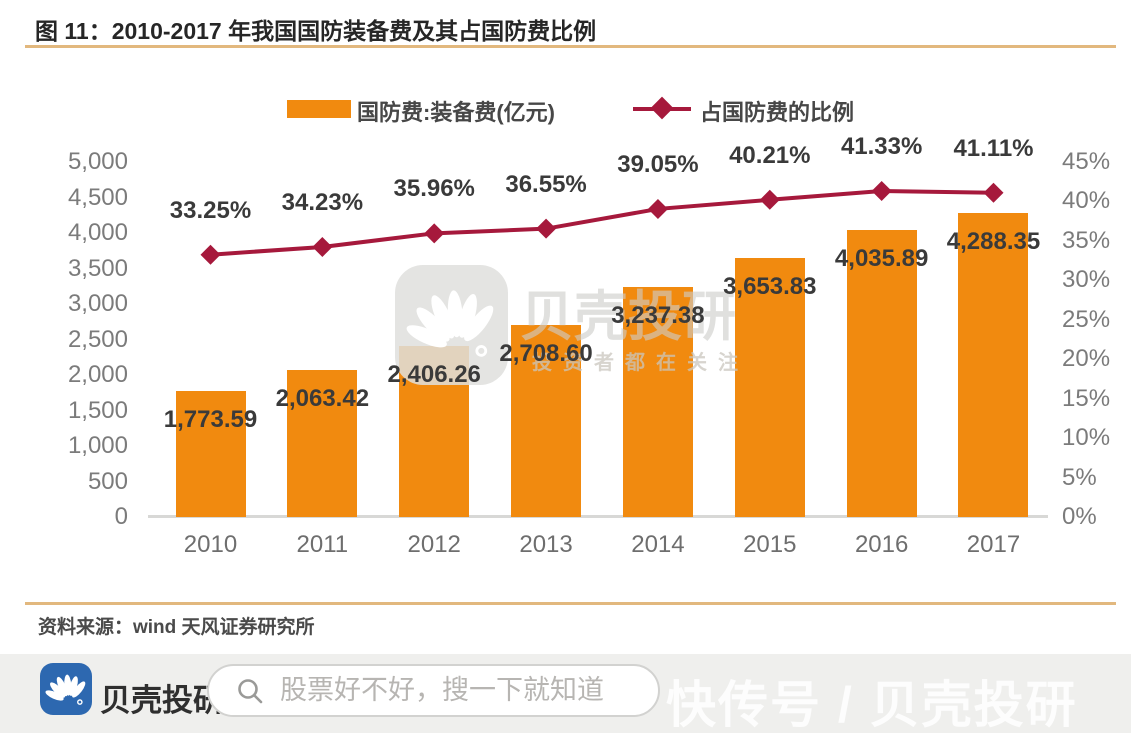  Describe the element at coordinates (546, 544) in the screenshot. I see `x-axis-label: 2013` at that location.